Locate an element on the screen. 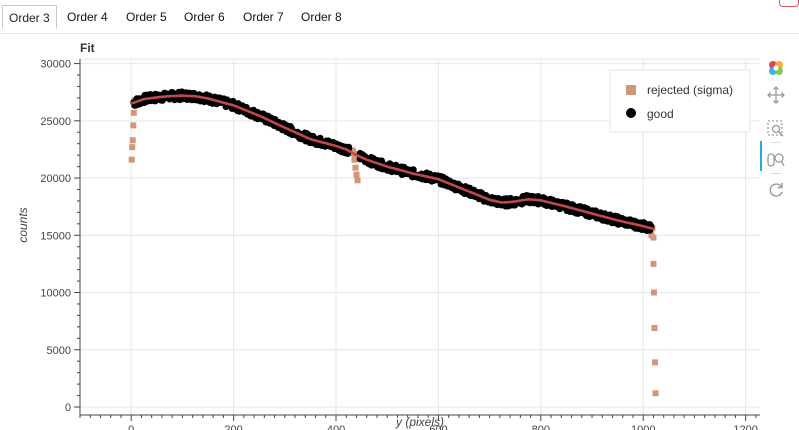 The height and width of the screenshot is (430, 799). pan-icon is located at coordinates (776, 95).